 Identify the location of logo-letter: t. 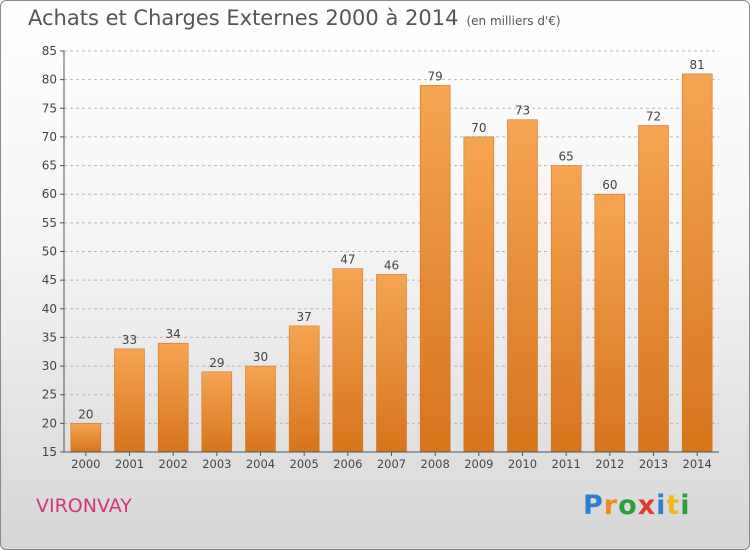
(673, 505).